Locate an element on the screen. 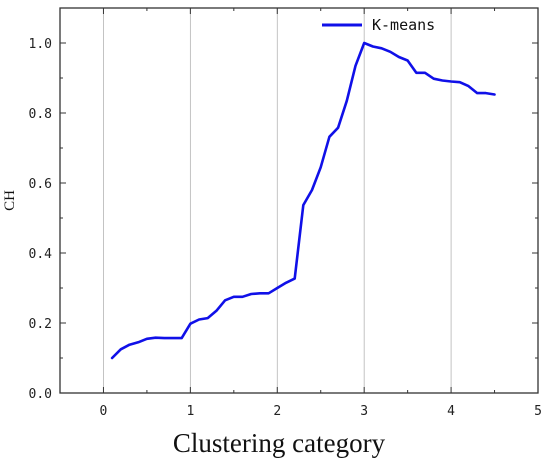 The height and width of the screenshot is (469, 550). y-tick-label: 0.8 is located at coordinates (40, 114).